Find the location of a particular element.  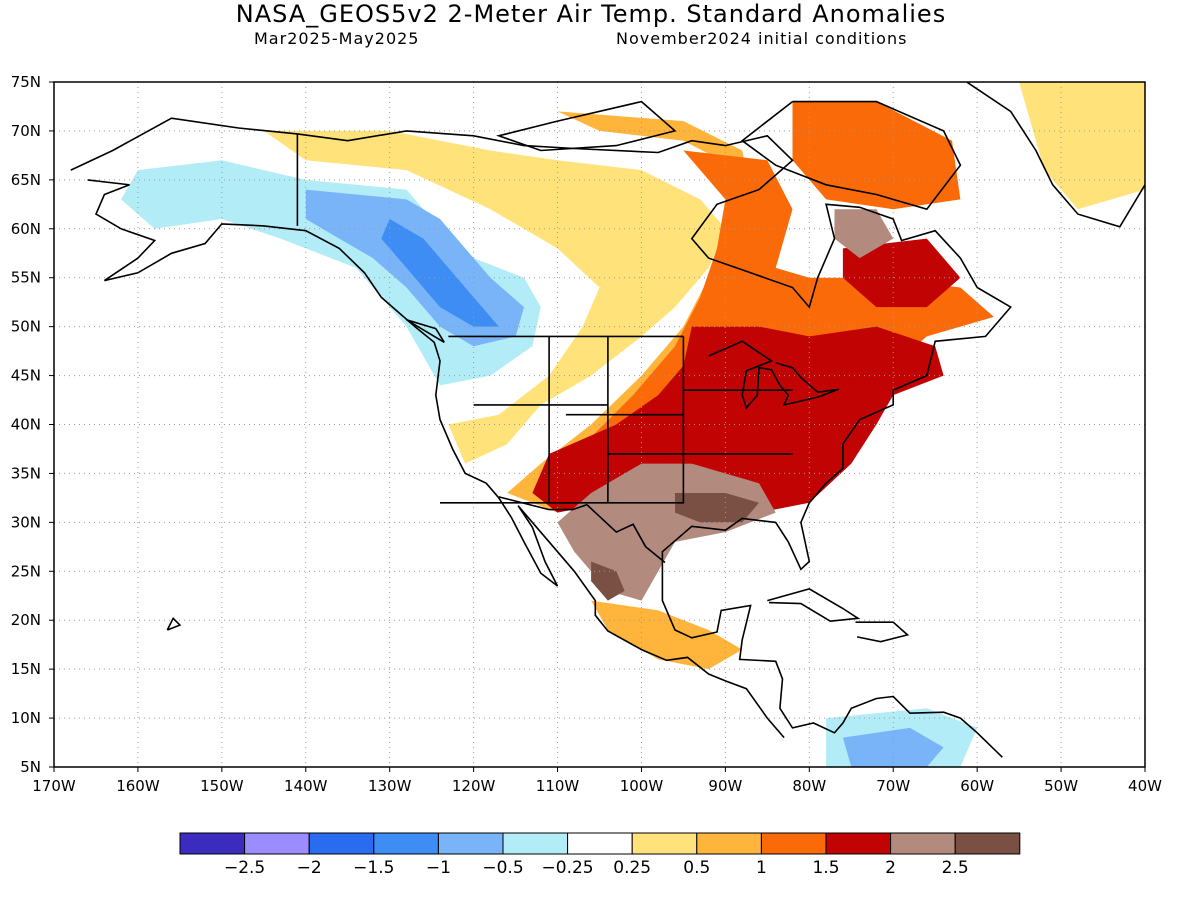

lat-label: 30N is located at coordinates (26, 522).